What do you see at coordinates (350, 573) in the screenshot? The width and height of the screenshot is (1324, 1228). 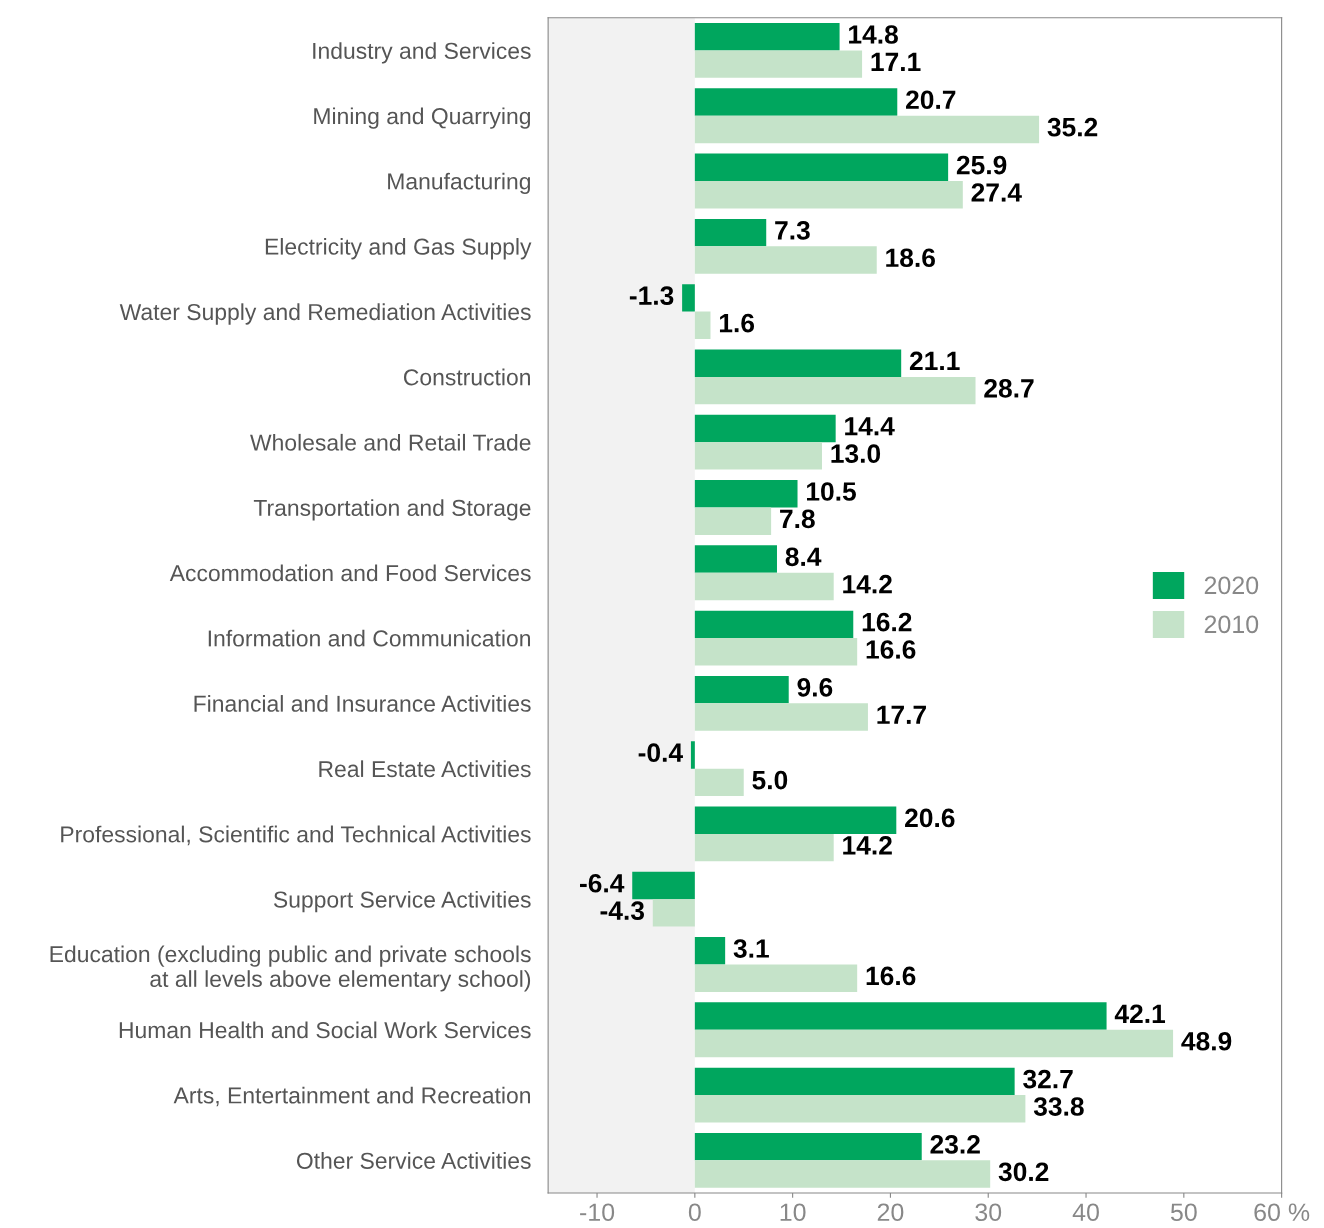 I see `y-tick-label: Accommodation and Food Services` at bounding box center [350, 573].